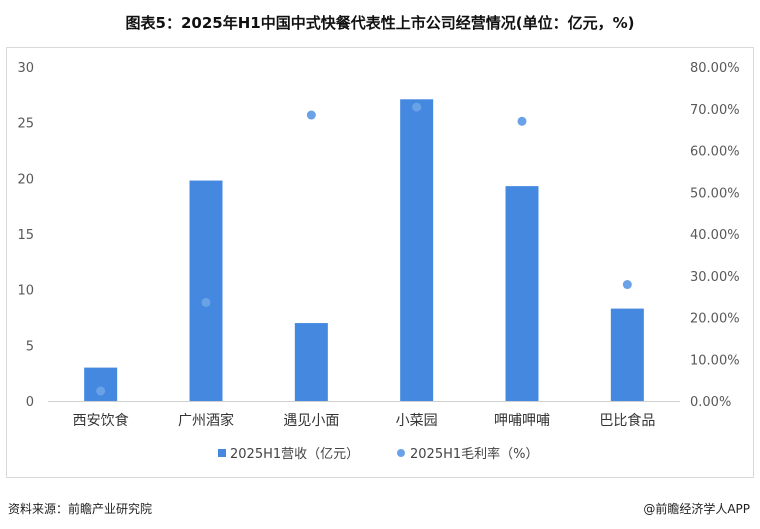  What do you see at coordinates (715, 319) in the screenshot?
I see `y-right-tick-label: 20.00%` at bounding box center [715, 319].